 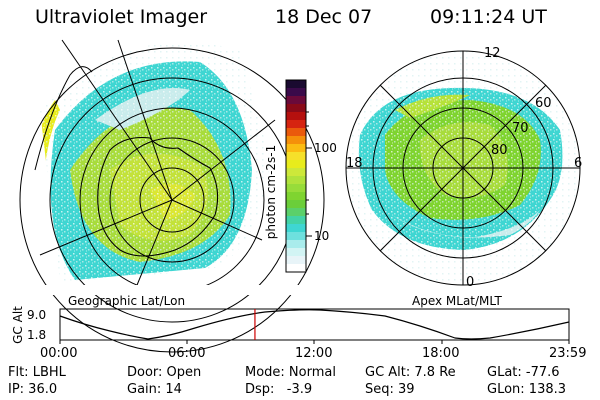 I want to click on time-tick-1800: 18:00, so click(x=441, y=353).